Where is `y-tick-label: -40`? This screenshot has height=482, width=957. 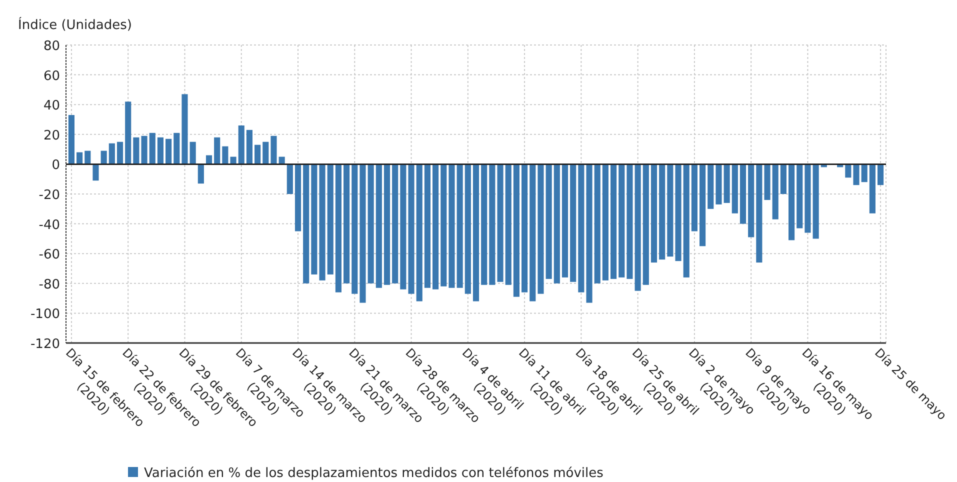 y-tick-label: -40 is located at coordinates (49, 225).